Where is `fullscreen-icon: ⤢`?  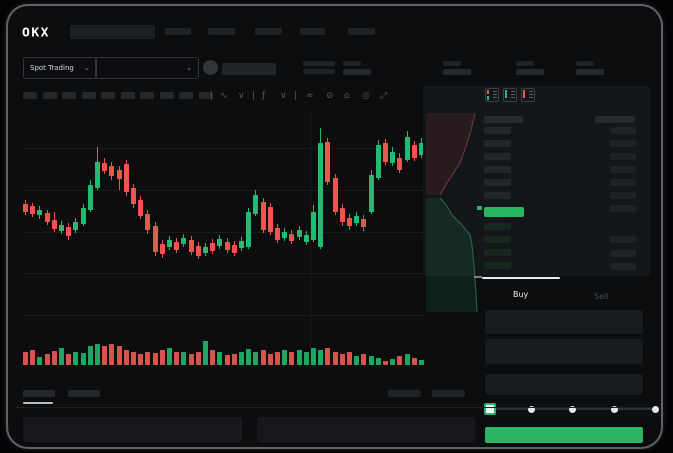
fullscreen-icon: ⤢ is located at coordinates (384, 96).